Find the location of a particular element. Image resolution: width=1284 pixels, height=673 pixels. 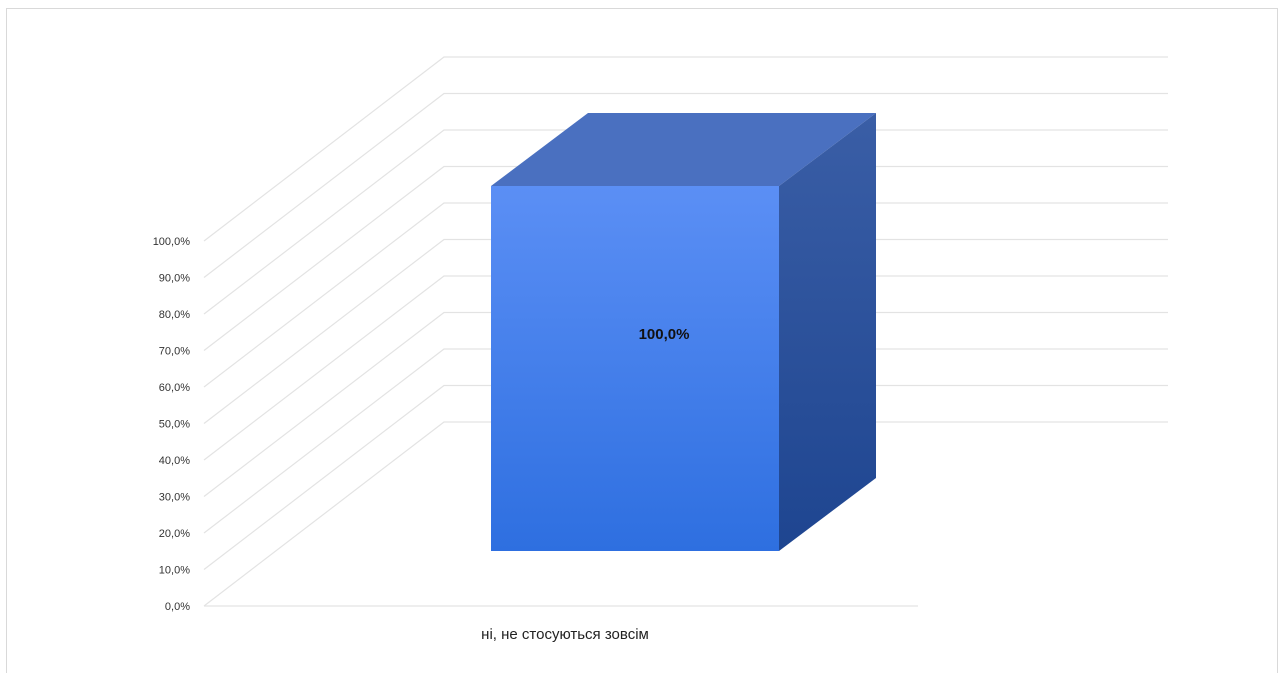

y-tick-label: 70,0% is located at coordinates (174, 352).